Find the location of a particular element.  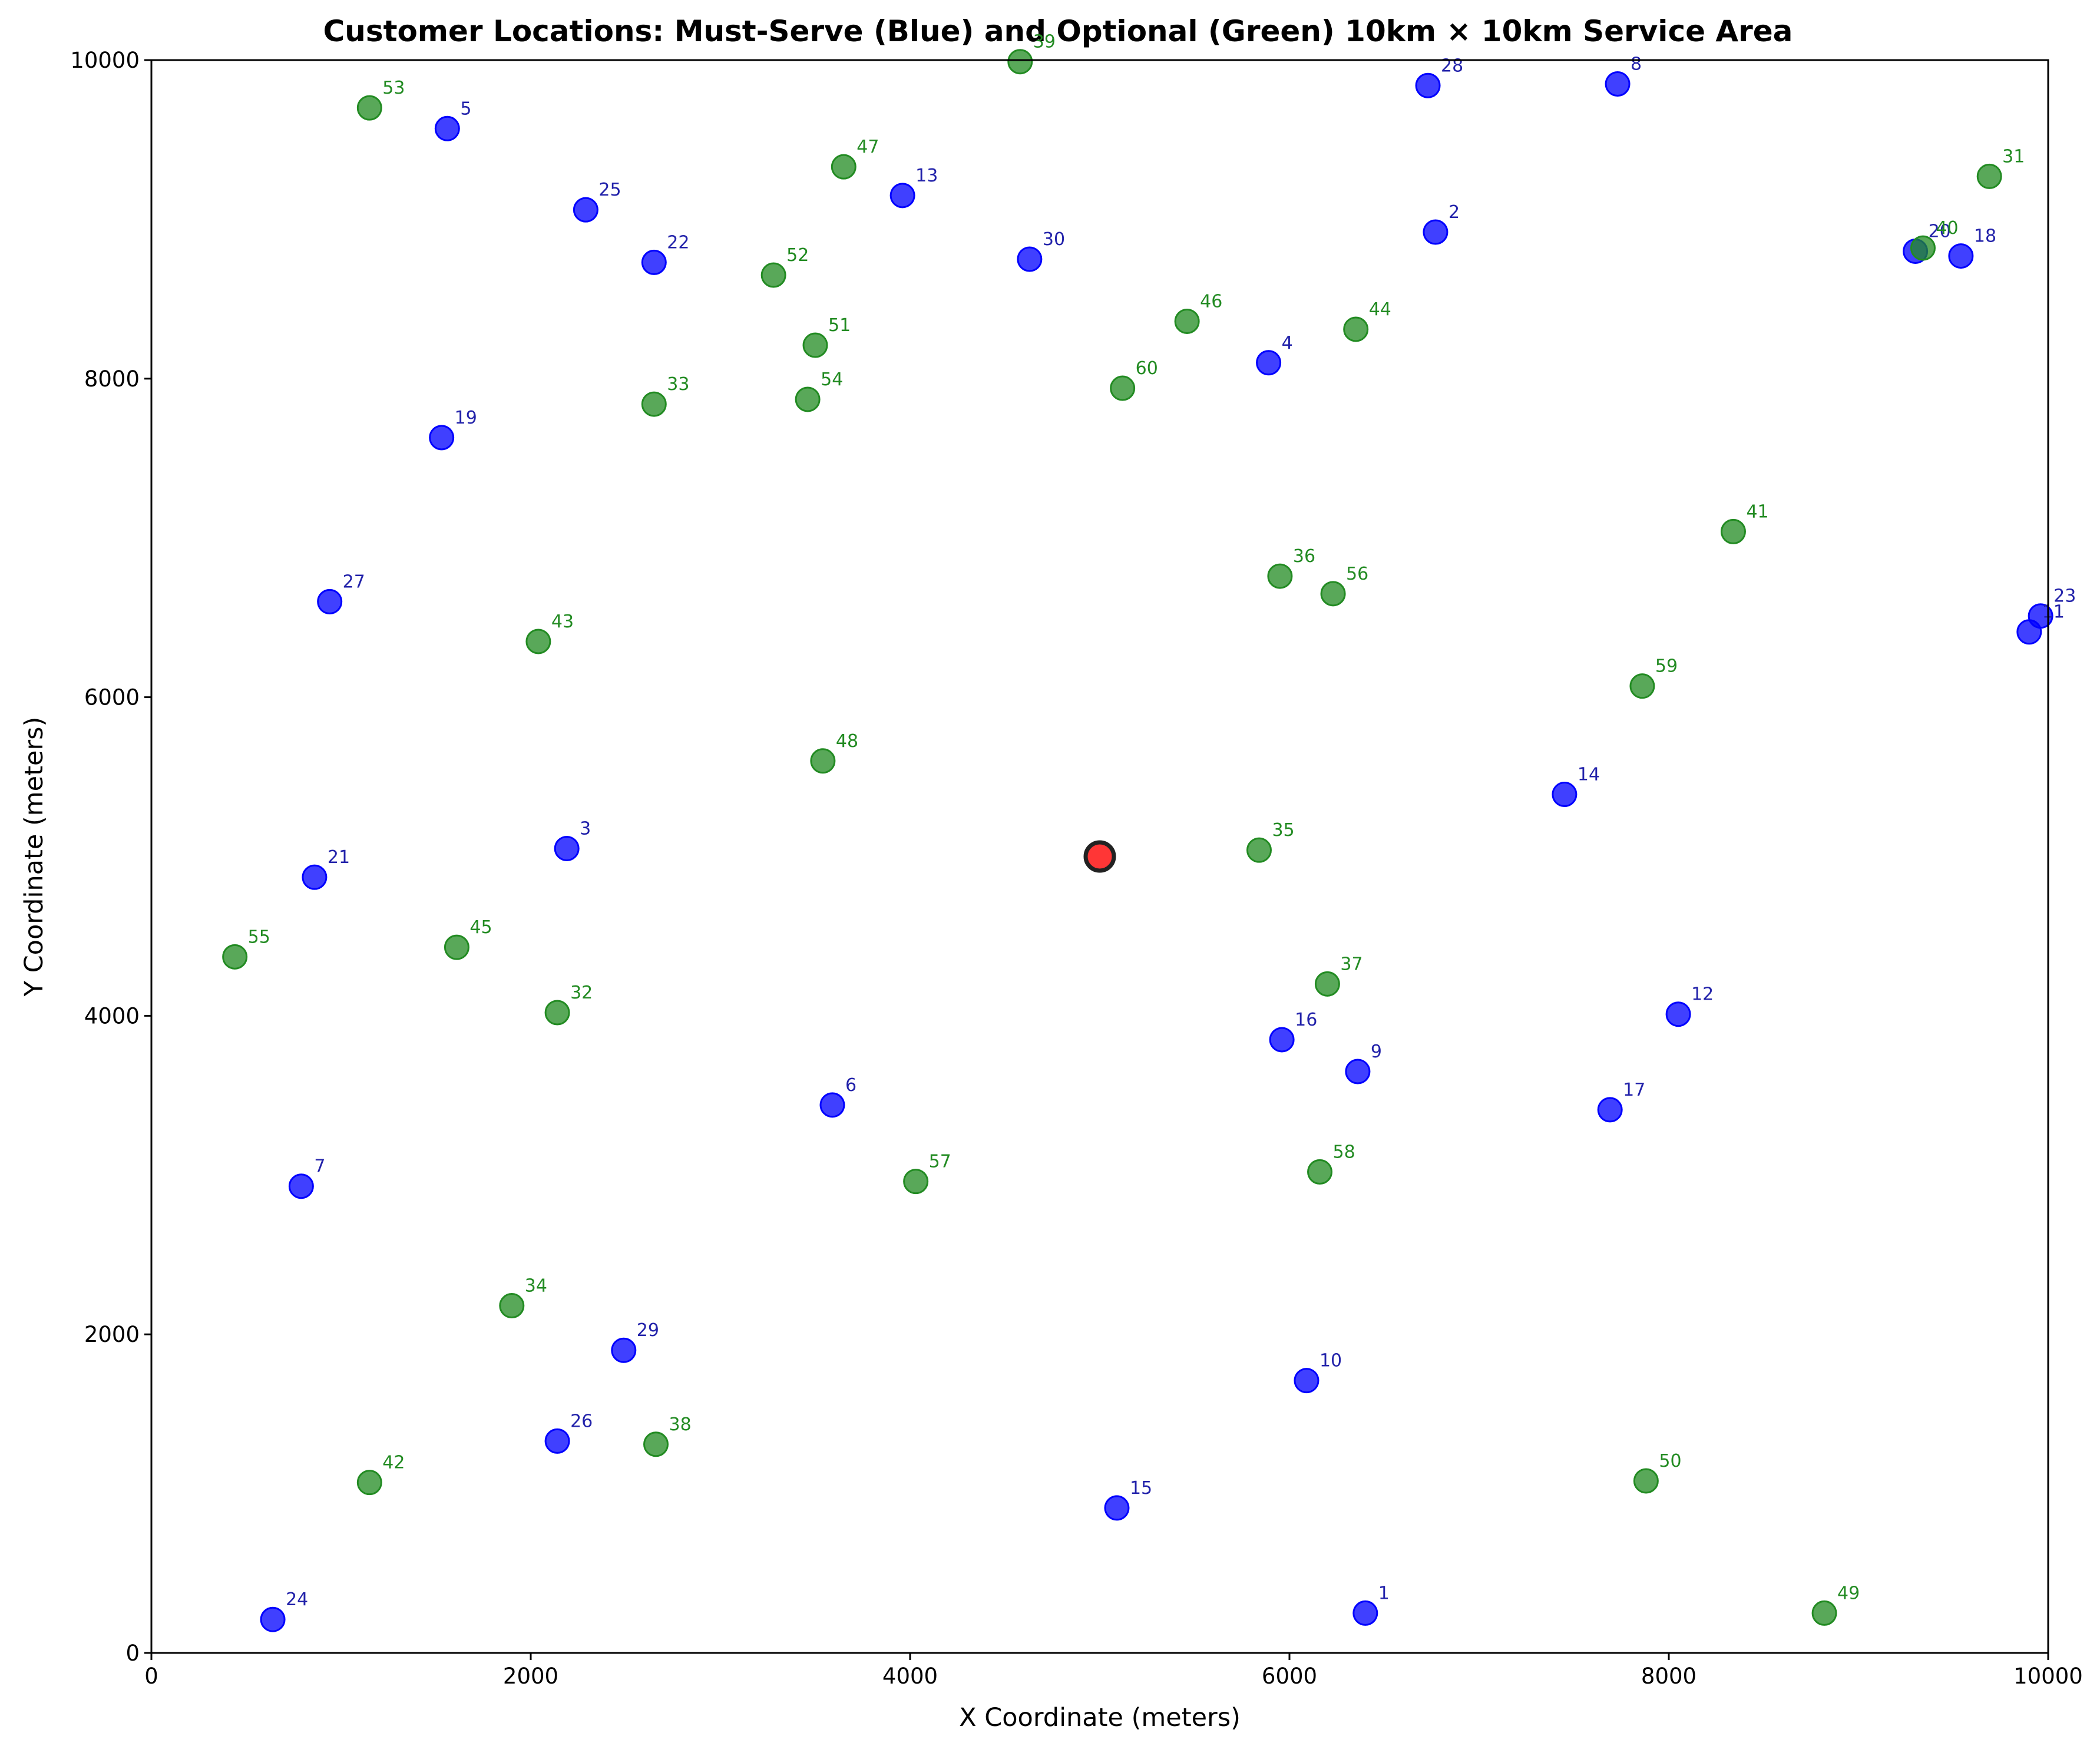

y-axis-label: Y Coordinate (meters) is located at coordinates (34, 857).